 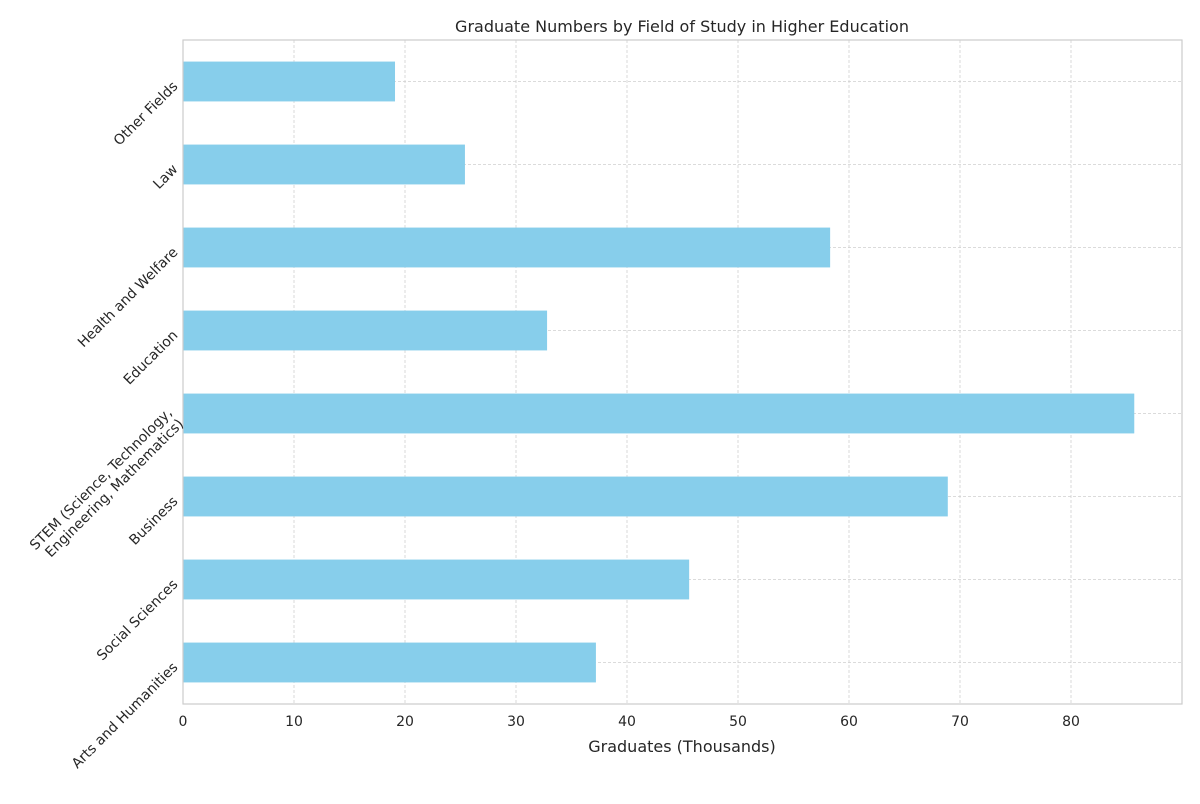 What do you see at coordinates (137, 620) in the screenshot?
I see `y-tick-label: Social Sciences` at bounding box center [137, 620].